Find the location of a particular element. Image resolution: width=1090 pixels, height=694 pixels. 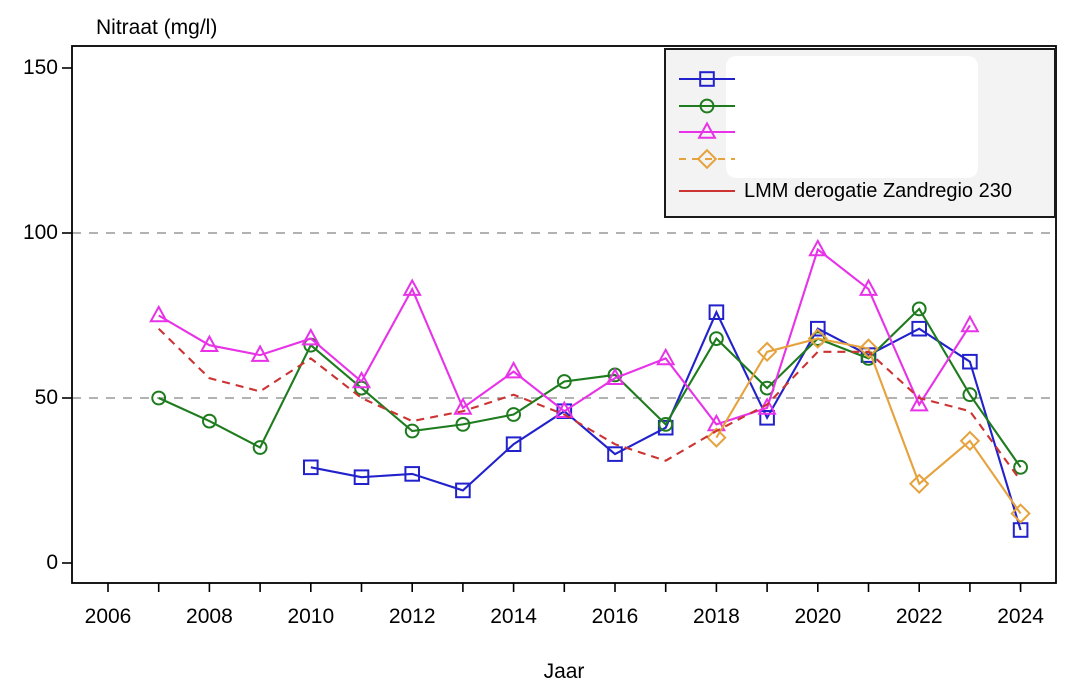

magenta-triangles-point-2014 is located at coordinates (514, 369).